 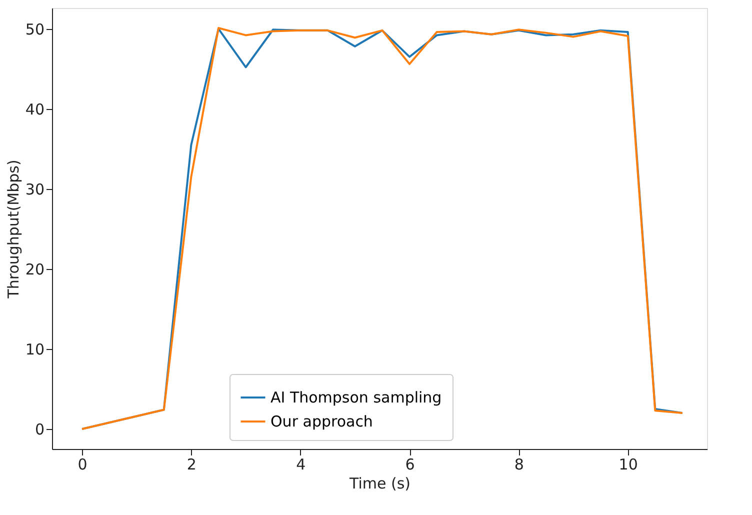 What do you see at coordinates (191, 465) in the screenshot?
I see `x-tick-label: 2` at bounding box center [191, 465].